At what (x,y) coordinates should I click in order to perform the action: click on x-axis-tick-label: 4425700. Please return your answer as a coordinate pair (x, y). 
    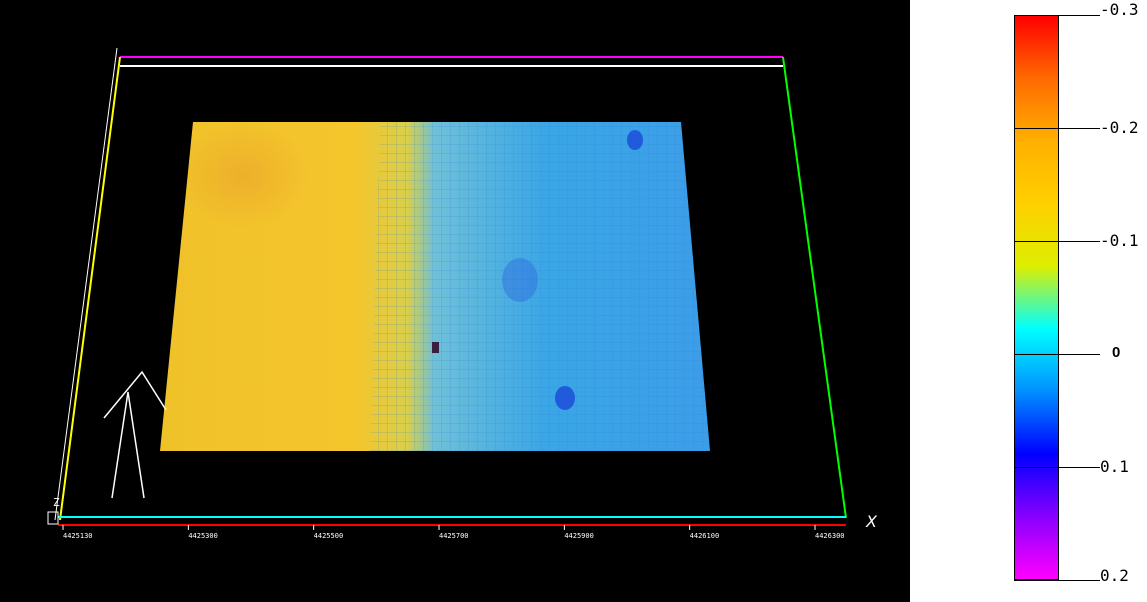
    Looking at the image, I should click on (454, 536).